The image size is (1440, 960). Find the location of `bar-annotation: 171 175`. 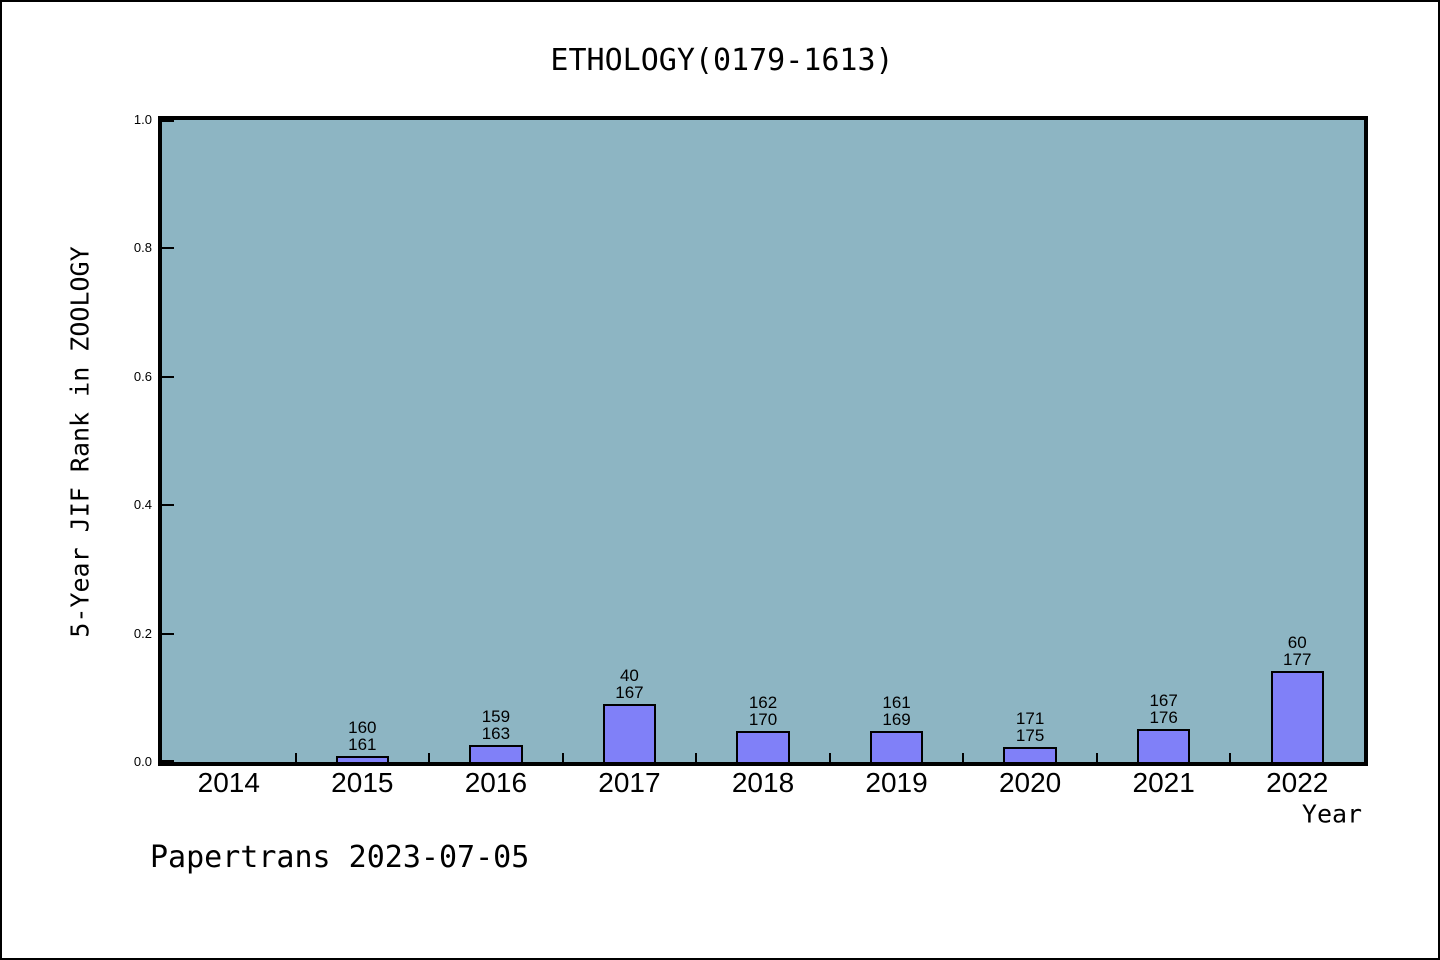

bar-annotation: 171 175 is located at coordinates (1030, 727).